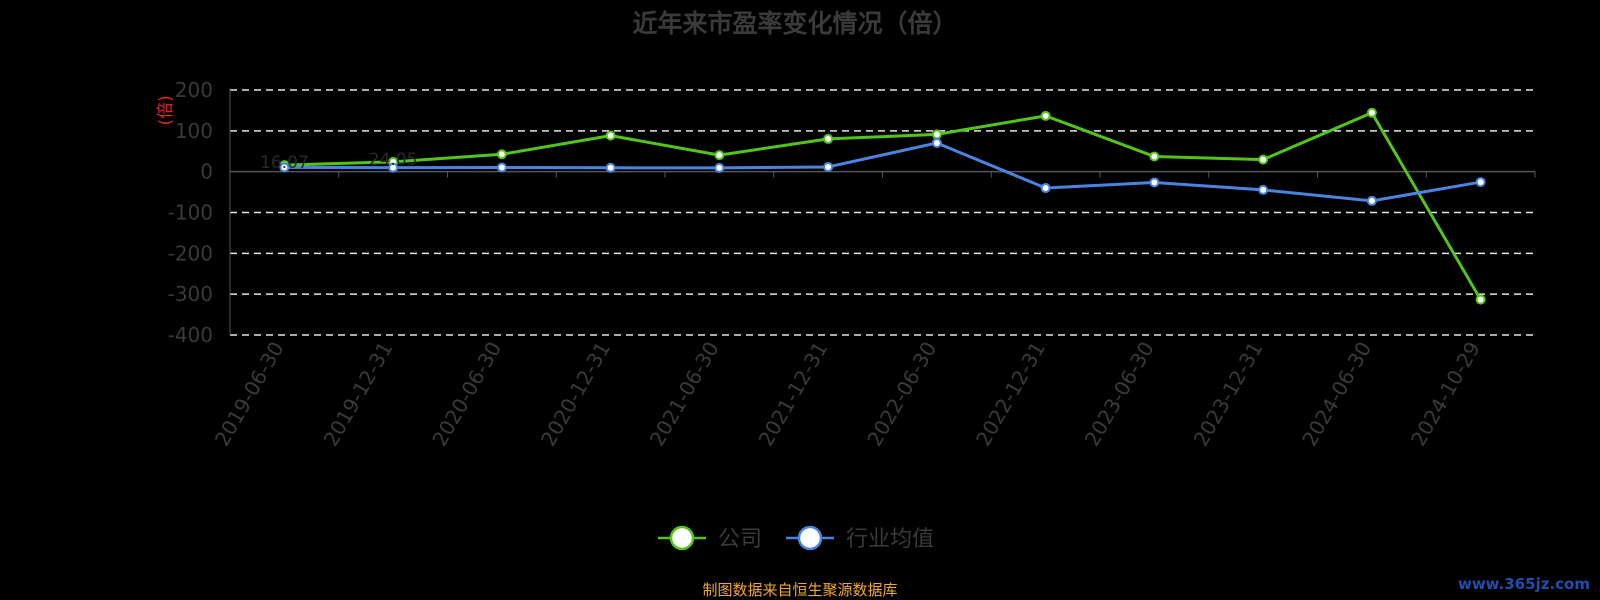 This screenshot has height=600, width=1600. What do you see at coordinates (393, 160) in the screenshot?
I see `data-label: 24.05` at bounding box center [393, 160].